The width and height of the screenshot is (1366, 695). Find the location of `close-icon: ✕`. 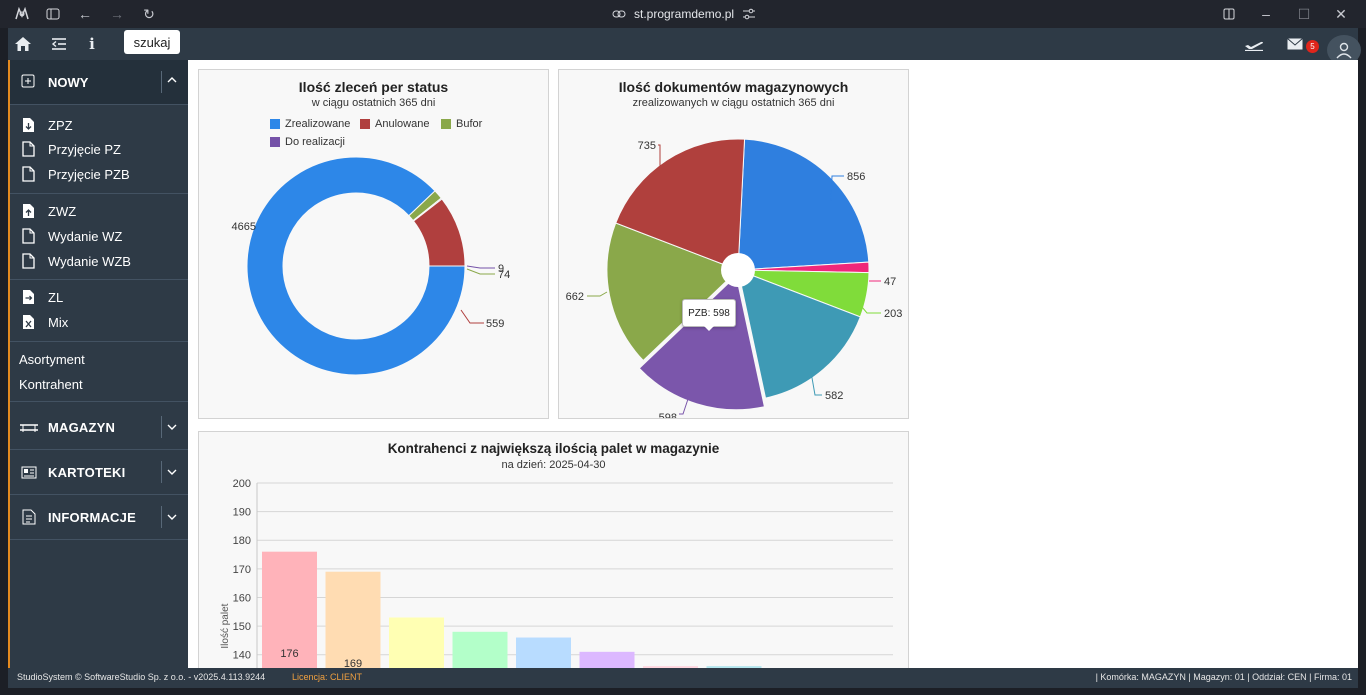

close-icon: ✕ is located at coordinates (1341, 13).